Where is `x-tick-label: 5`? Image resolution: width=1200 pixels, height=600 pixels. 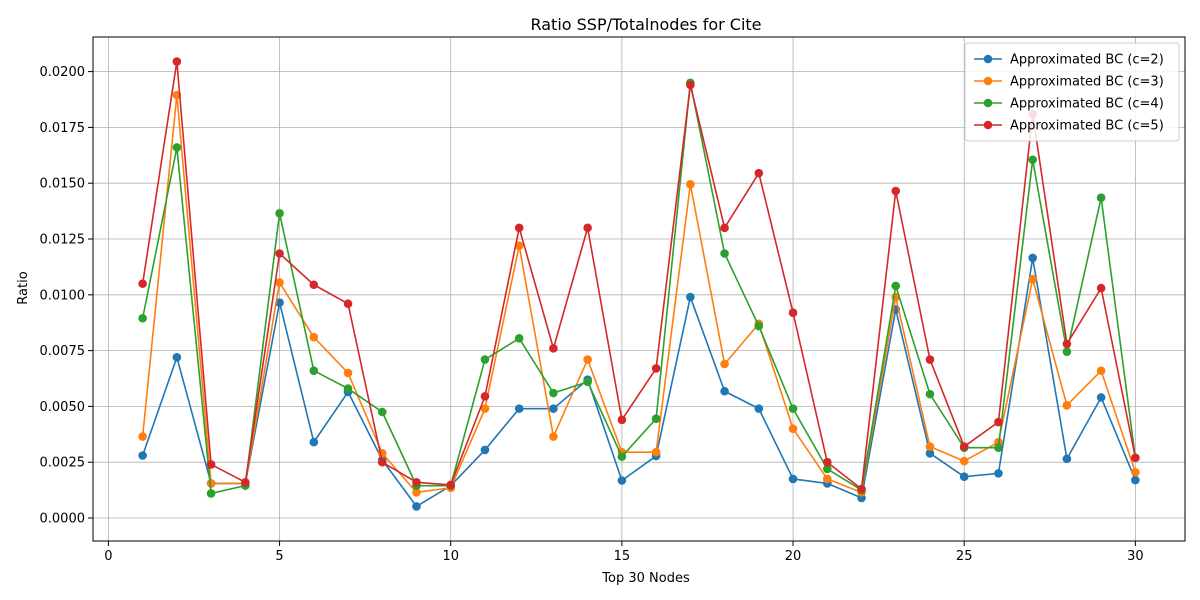
x-tick-label: 5 is located at coordinates (279, 556).